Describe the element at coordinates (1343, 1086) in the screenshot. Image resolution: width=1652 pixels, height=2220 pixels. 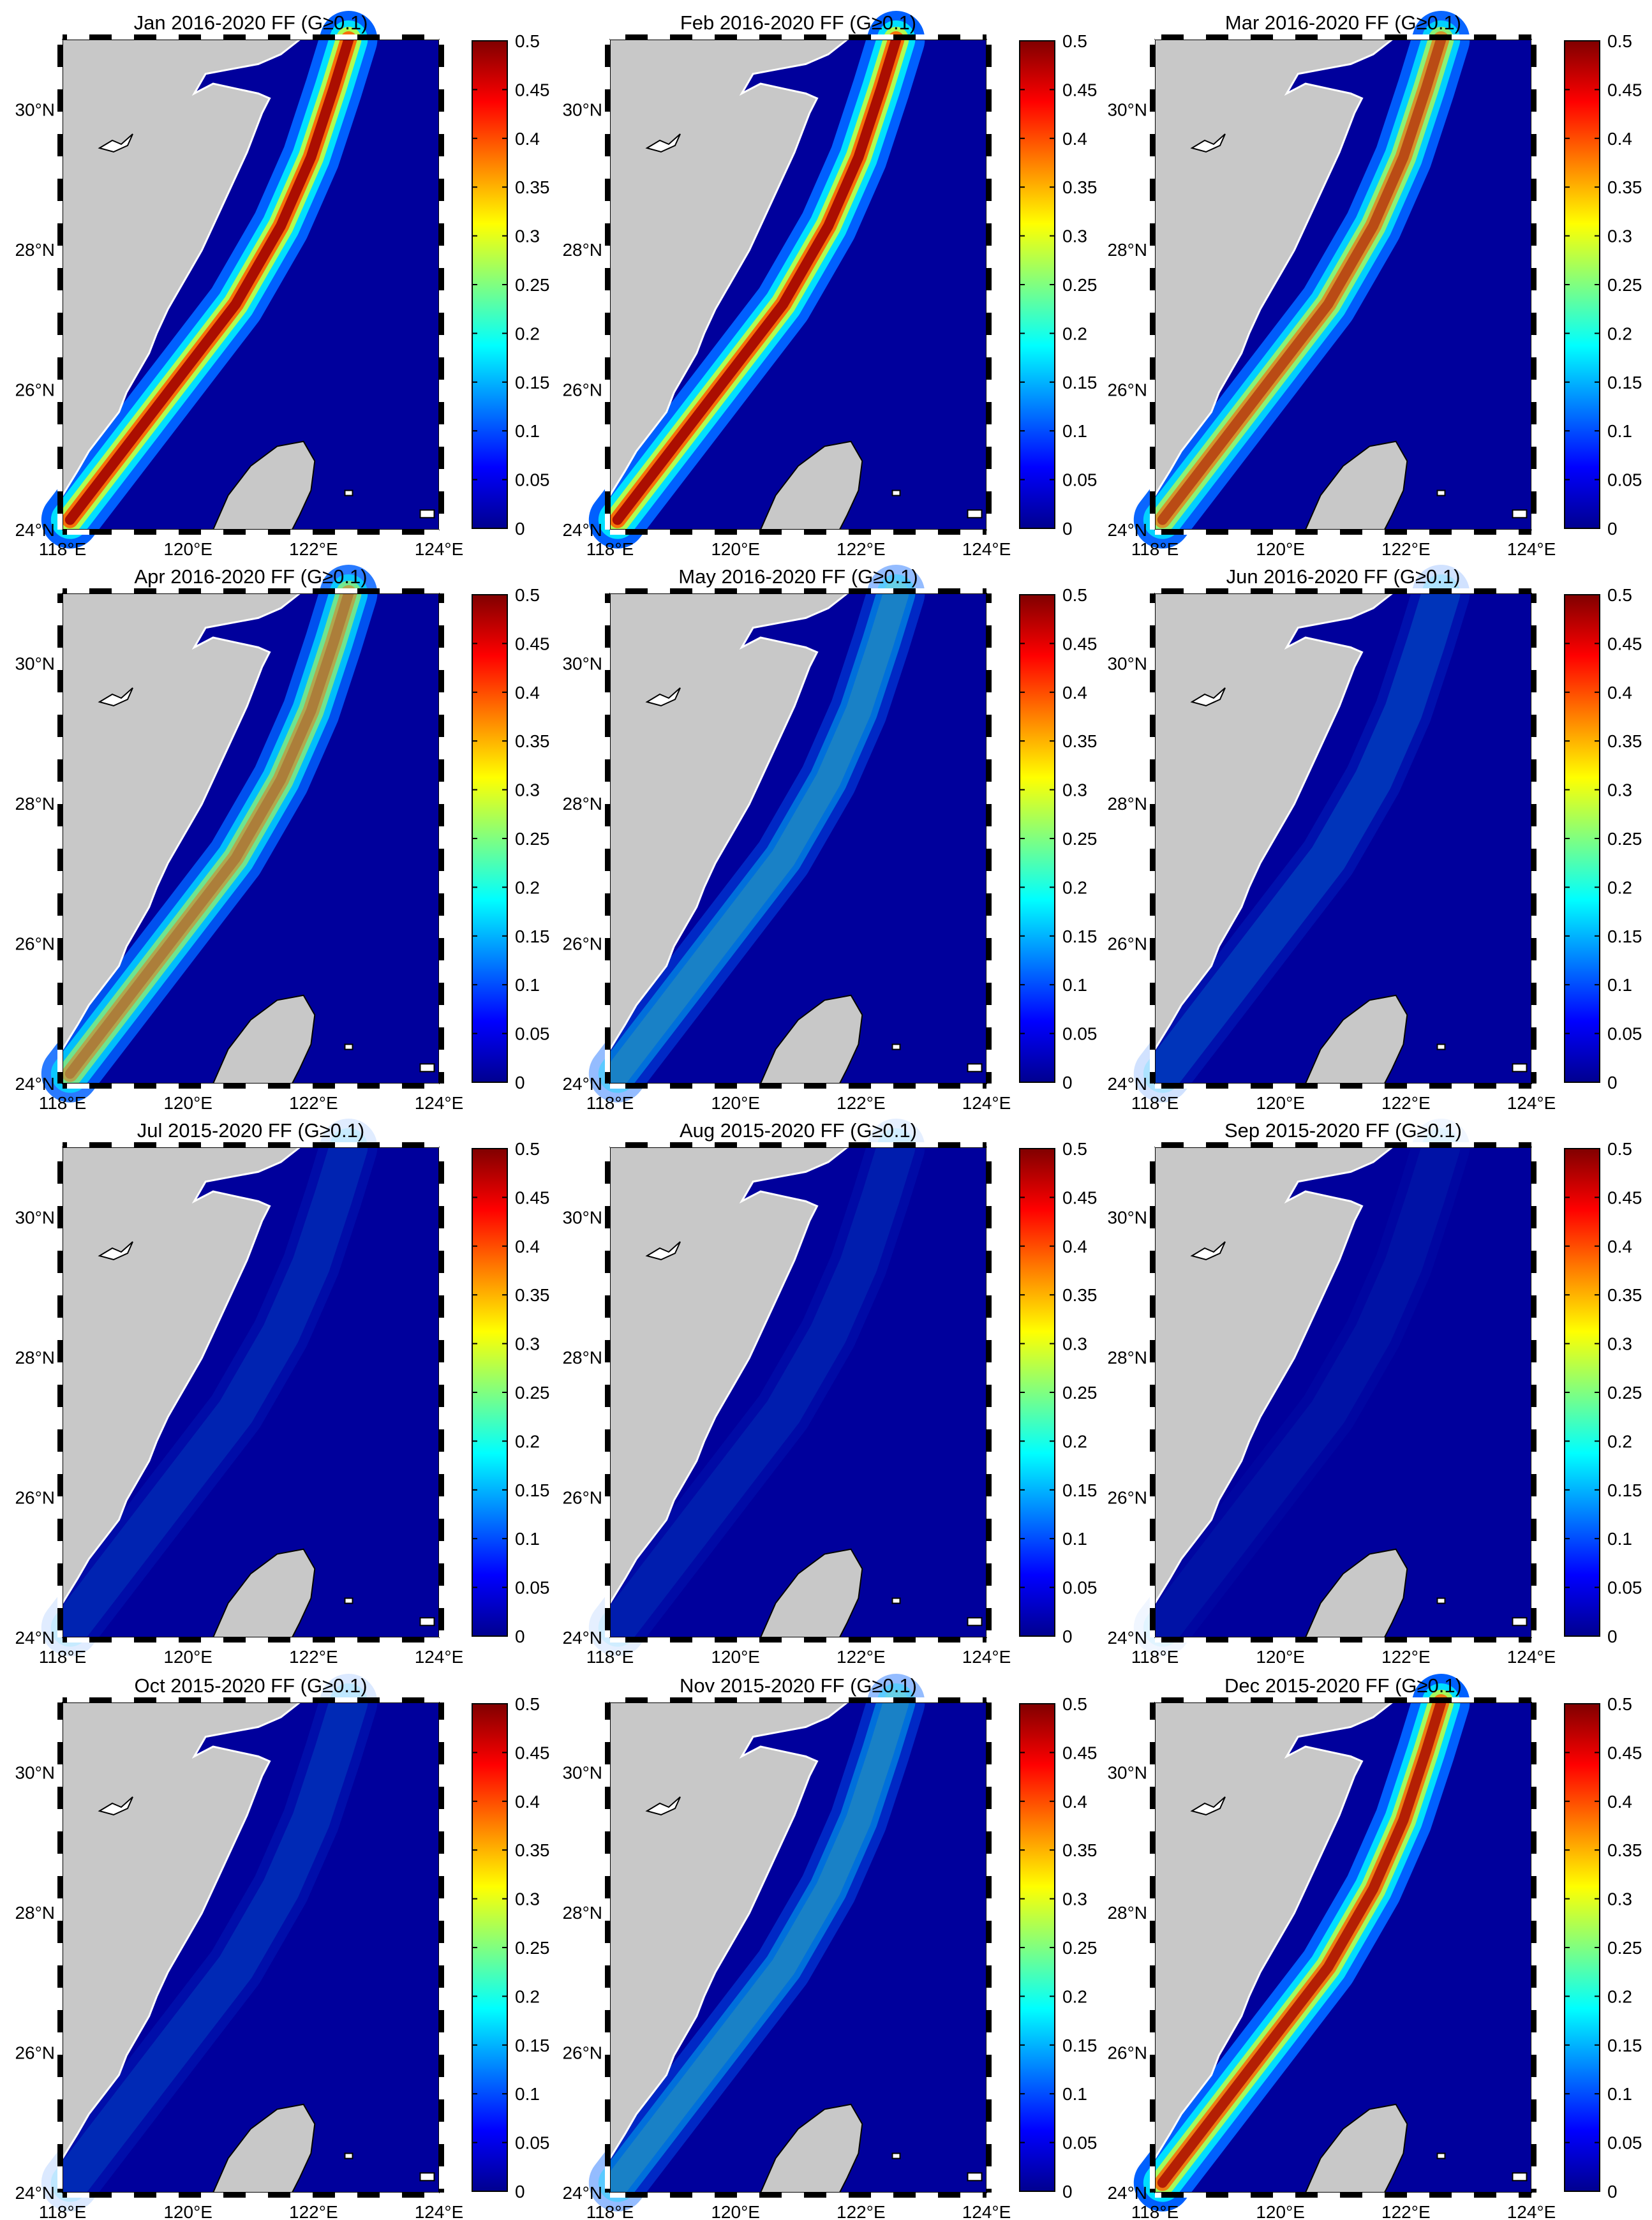
I see `map-border-bottom` at that location.